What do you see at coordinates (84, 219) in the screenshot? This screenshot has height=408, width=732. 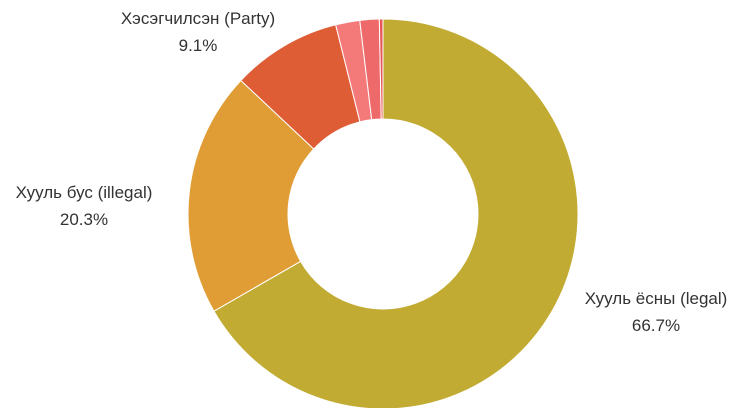 I see `slice-value-label-1: 20.3%` at bounding box center [84, 219].